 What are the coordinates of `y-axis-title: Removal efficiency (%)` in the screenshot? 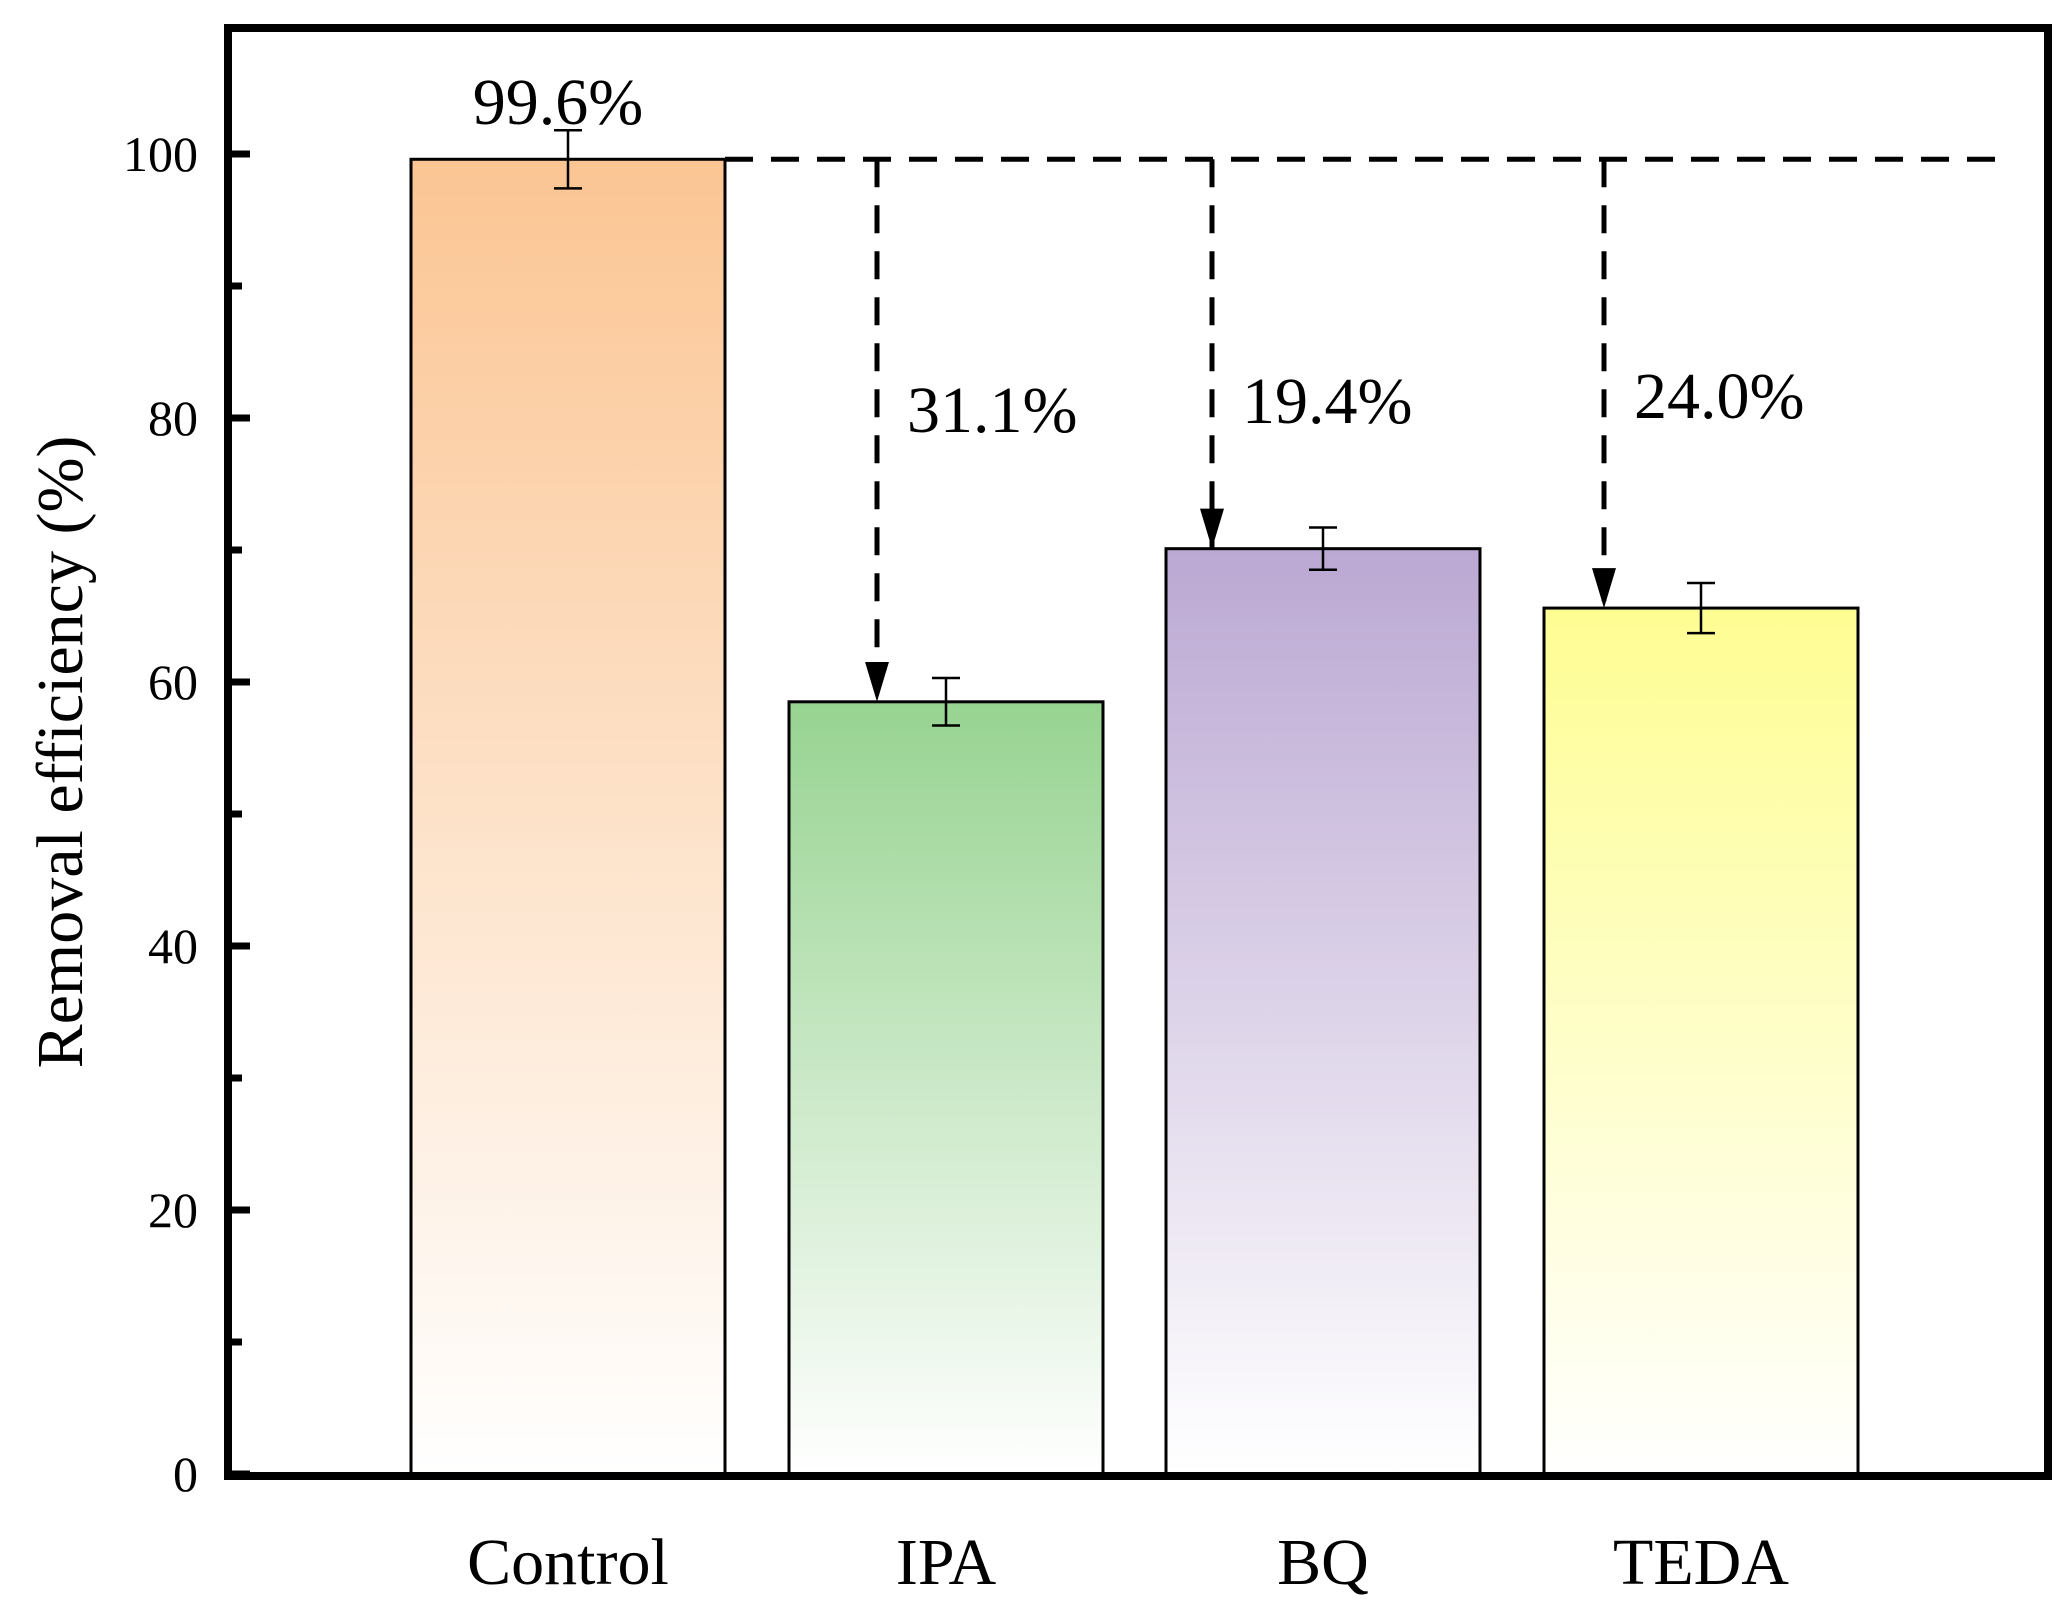 It's located at (60, 752).